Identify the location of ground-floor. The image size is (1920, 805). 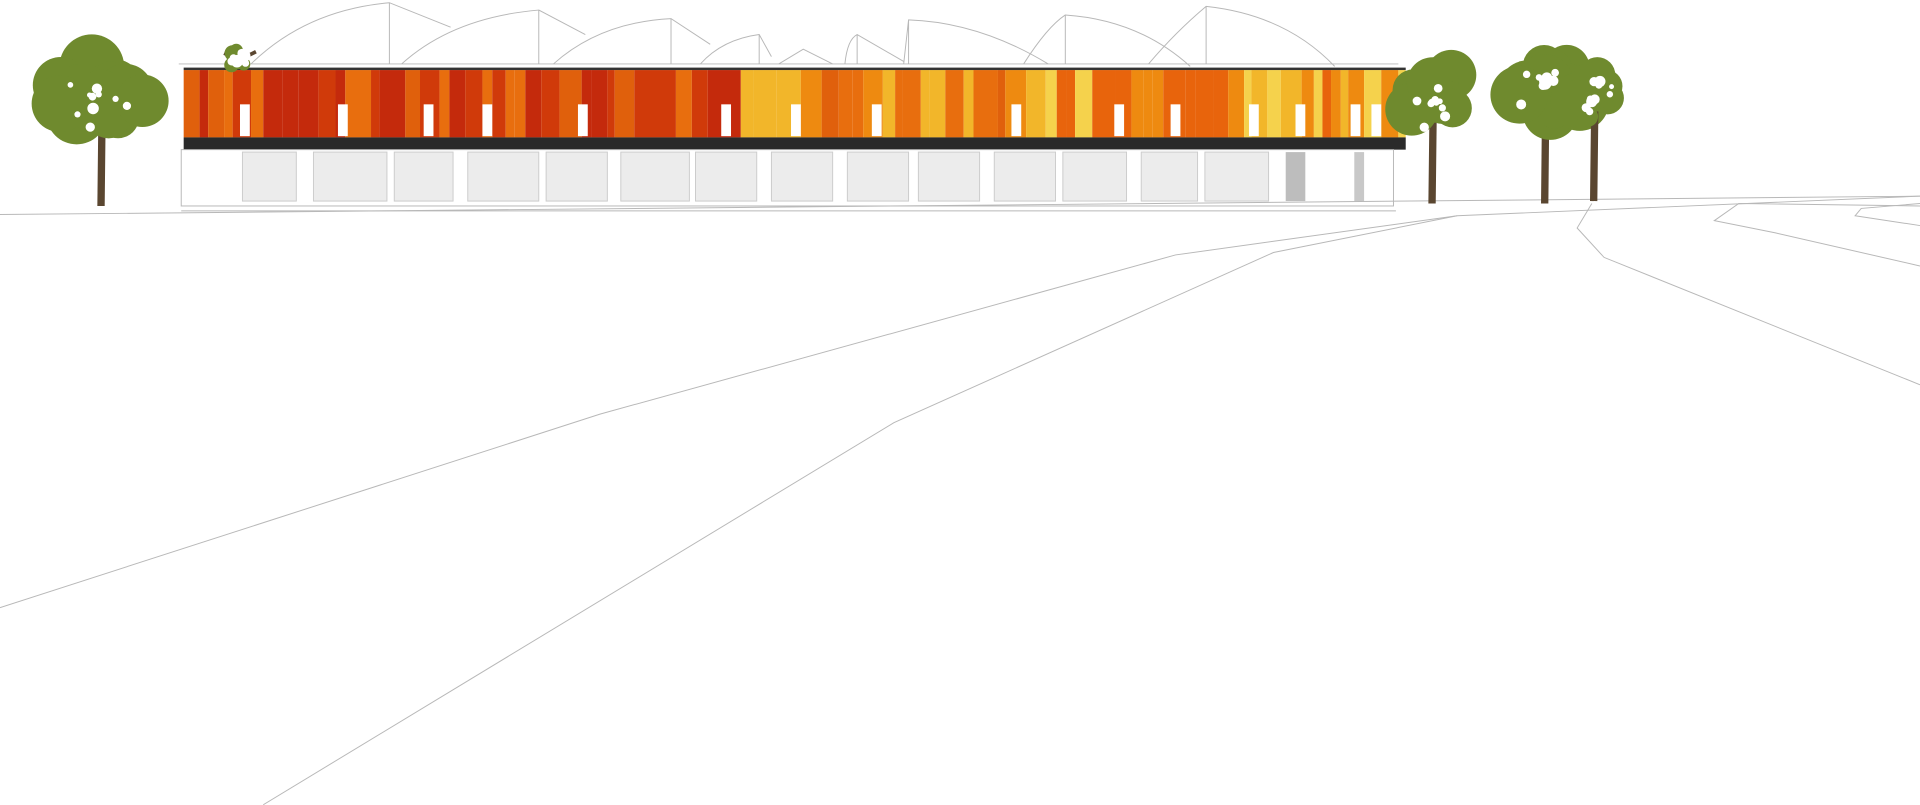
(787, 178).